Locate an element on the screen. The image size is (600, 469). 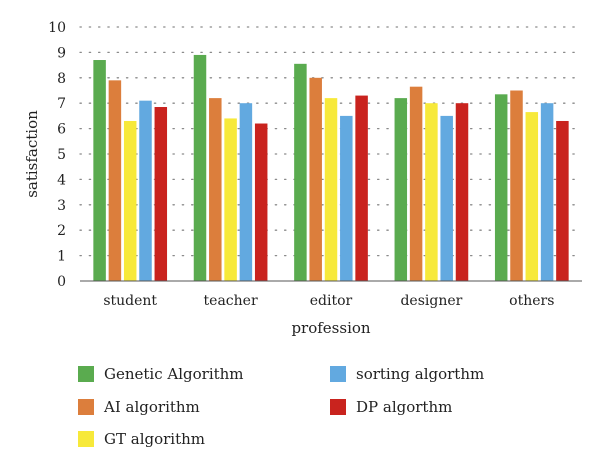
y-tick-label: 4 is located at coordinates (61, 180).